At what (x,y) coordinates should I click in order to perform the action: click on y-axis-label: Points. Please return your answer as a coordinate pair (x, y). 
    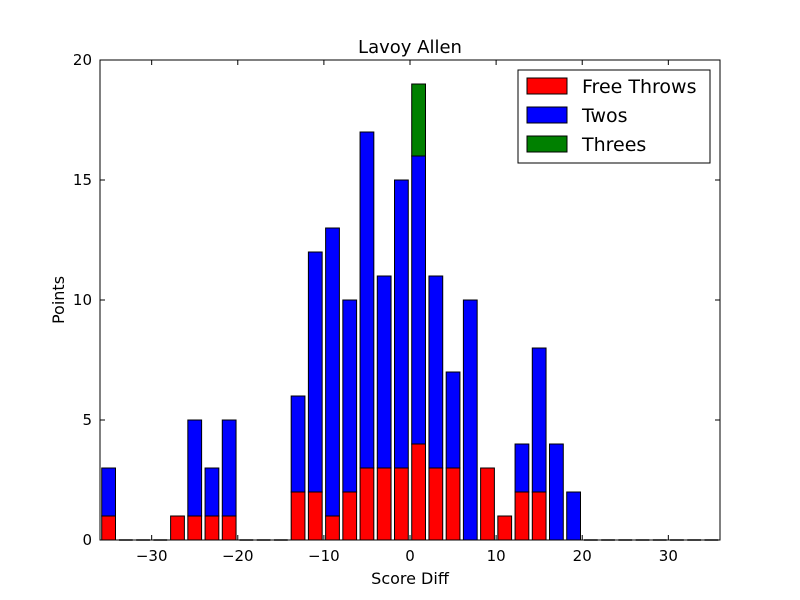
    Looking at the image, I should click on (58, 300).